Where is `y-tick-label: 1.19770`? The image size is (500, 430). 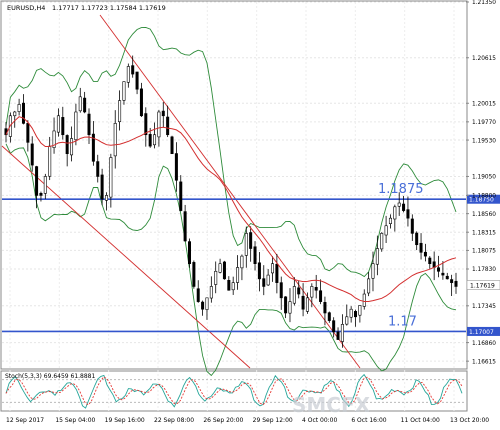
y-tick-label: 1.19770 is located at coordinates (484, 123).